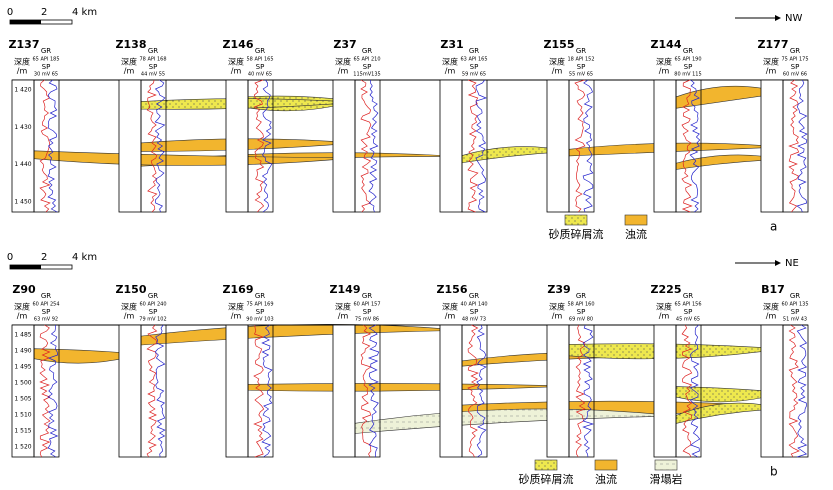 This screenshot has width=833, height=490. I want to click on depth-tick: 1 520, so click(22, 447).